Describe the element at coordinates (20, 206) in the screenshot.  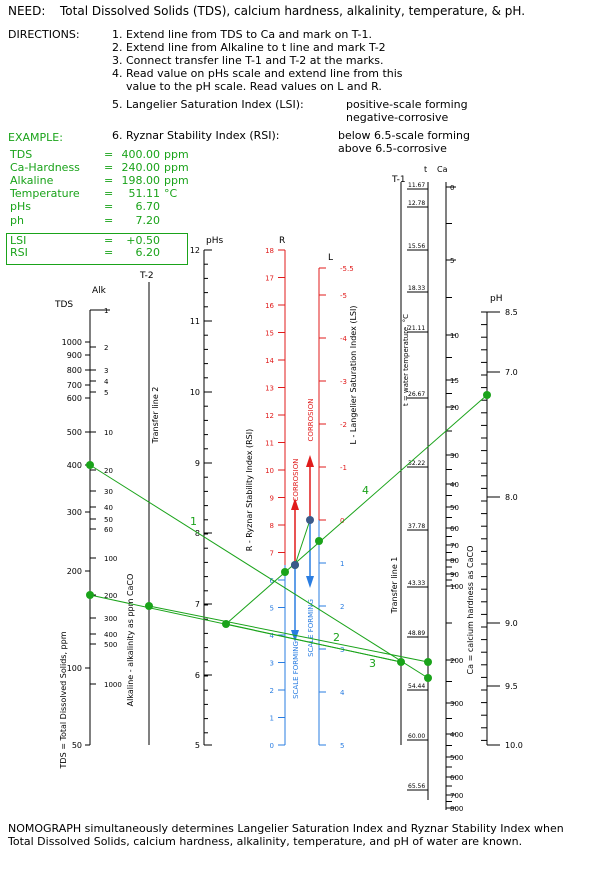
I see `example-label: pHs` at that location.